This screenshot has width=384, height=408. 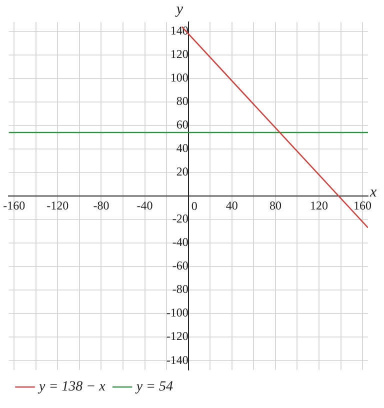 I want to click on x-tick-label: -40, so click(x=144, y=205).